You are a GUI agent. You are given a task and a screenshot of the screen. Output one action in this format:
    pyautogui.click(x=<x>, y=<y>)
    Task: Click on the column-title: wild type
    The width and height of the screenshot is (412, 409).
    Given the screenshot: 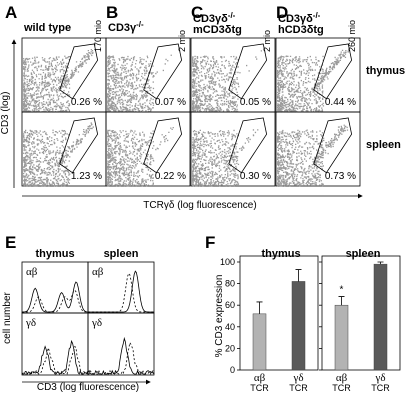 What is the action you would take?
    pyautogui.click(x=47, y=28)
    